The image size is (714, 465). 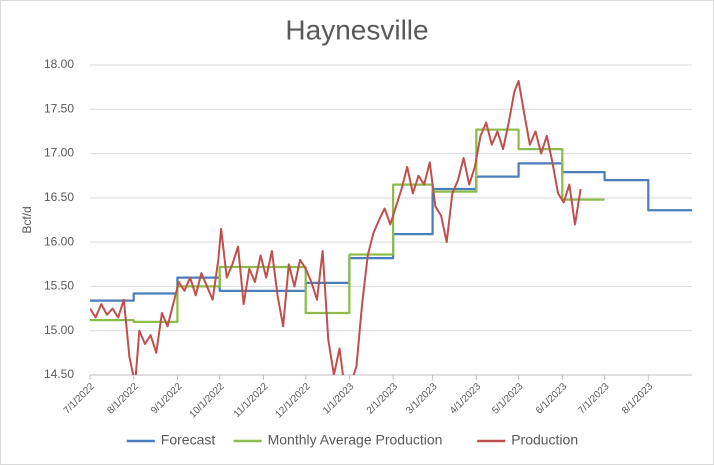 What do you see at coordinates (59, 330) in the screenshot?
I see `y-tick-label: 15.00` at bounding box center [59, 330].